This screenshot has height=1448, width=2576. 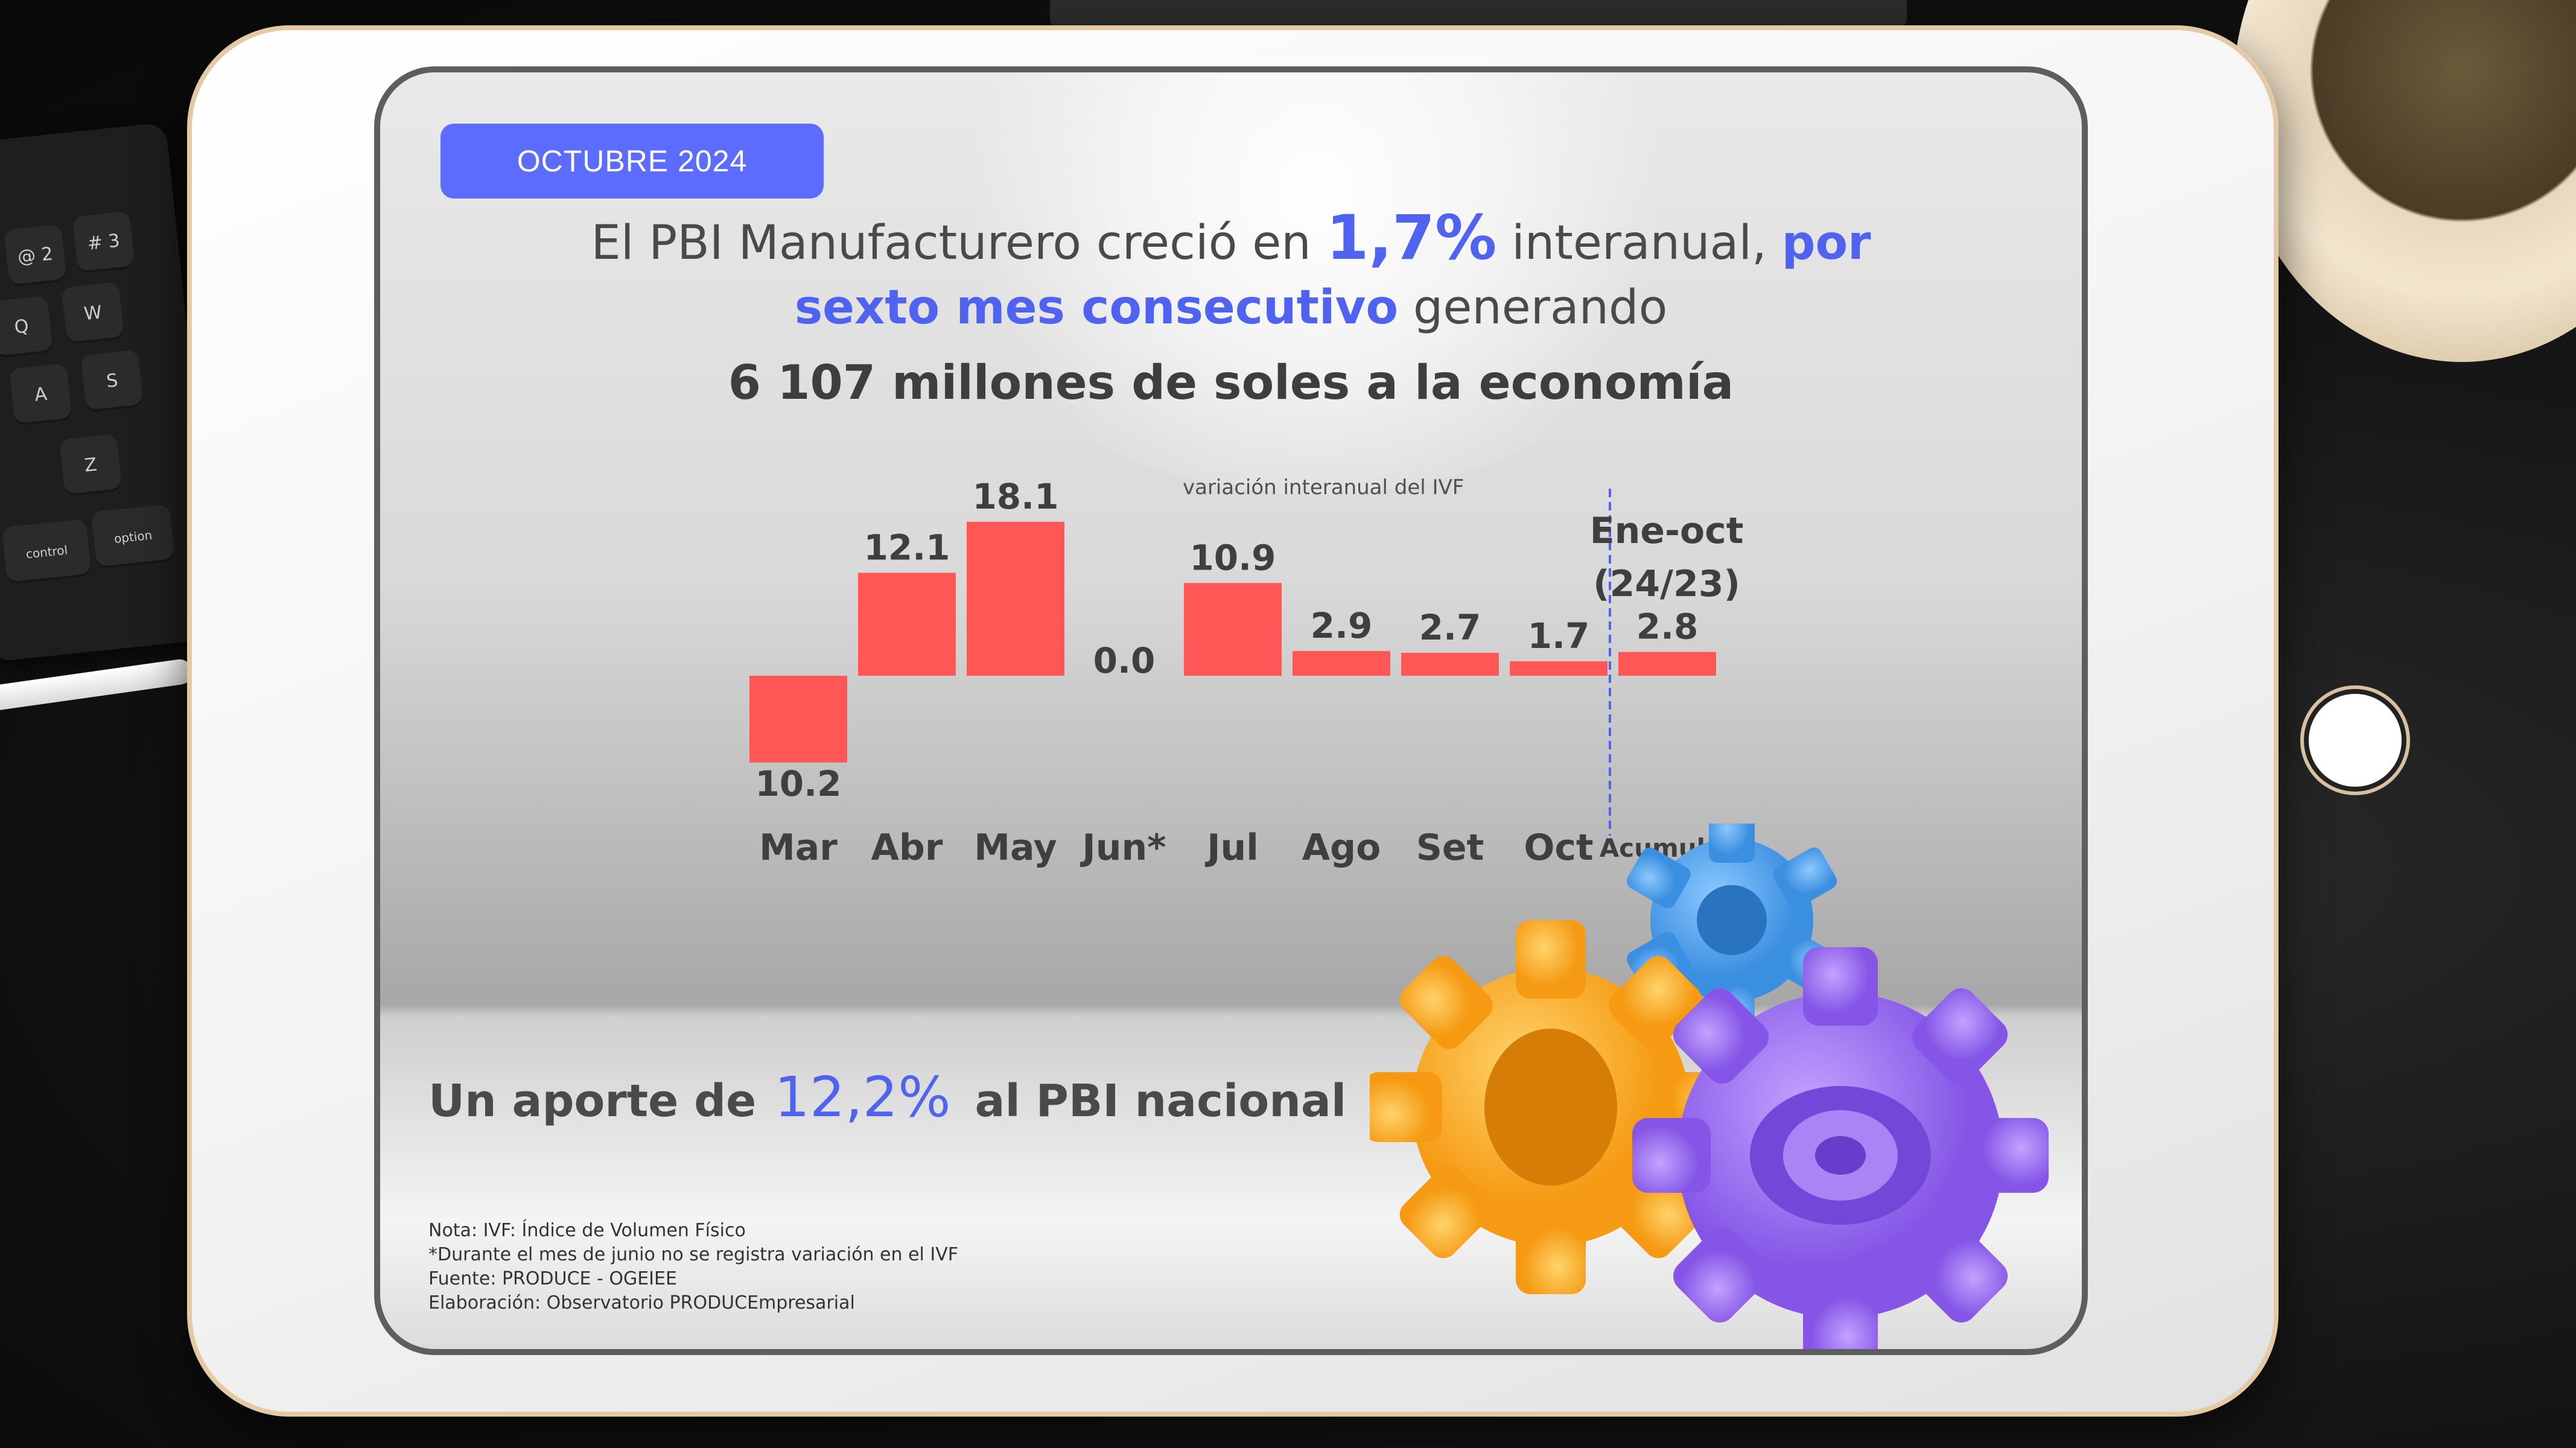 I want to click on category-label: Jul, so click(x=1231, y=848).